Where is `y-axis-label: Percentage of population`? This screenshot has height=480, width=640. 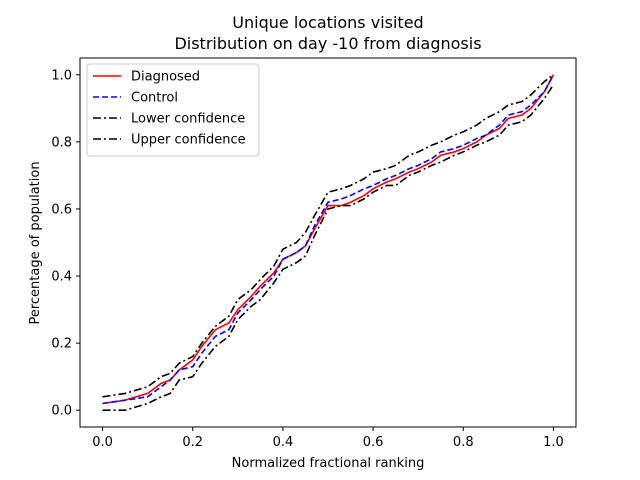 y-axis-label: Percentage of population is located at coordinates (35, 242).